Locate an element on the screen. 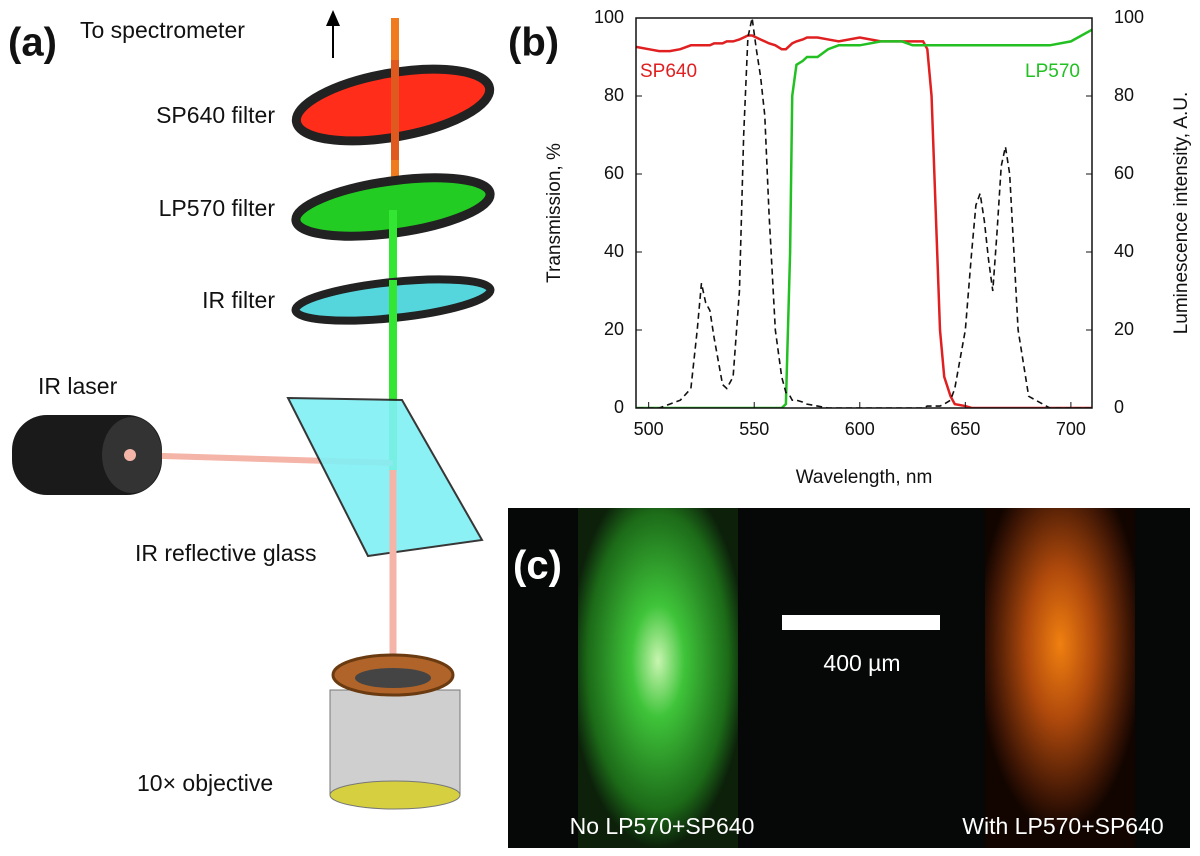 The height and width of the screenshot is (856, 1200). scale-label: 400 µm is located at coordinates (861, 663).